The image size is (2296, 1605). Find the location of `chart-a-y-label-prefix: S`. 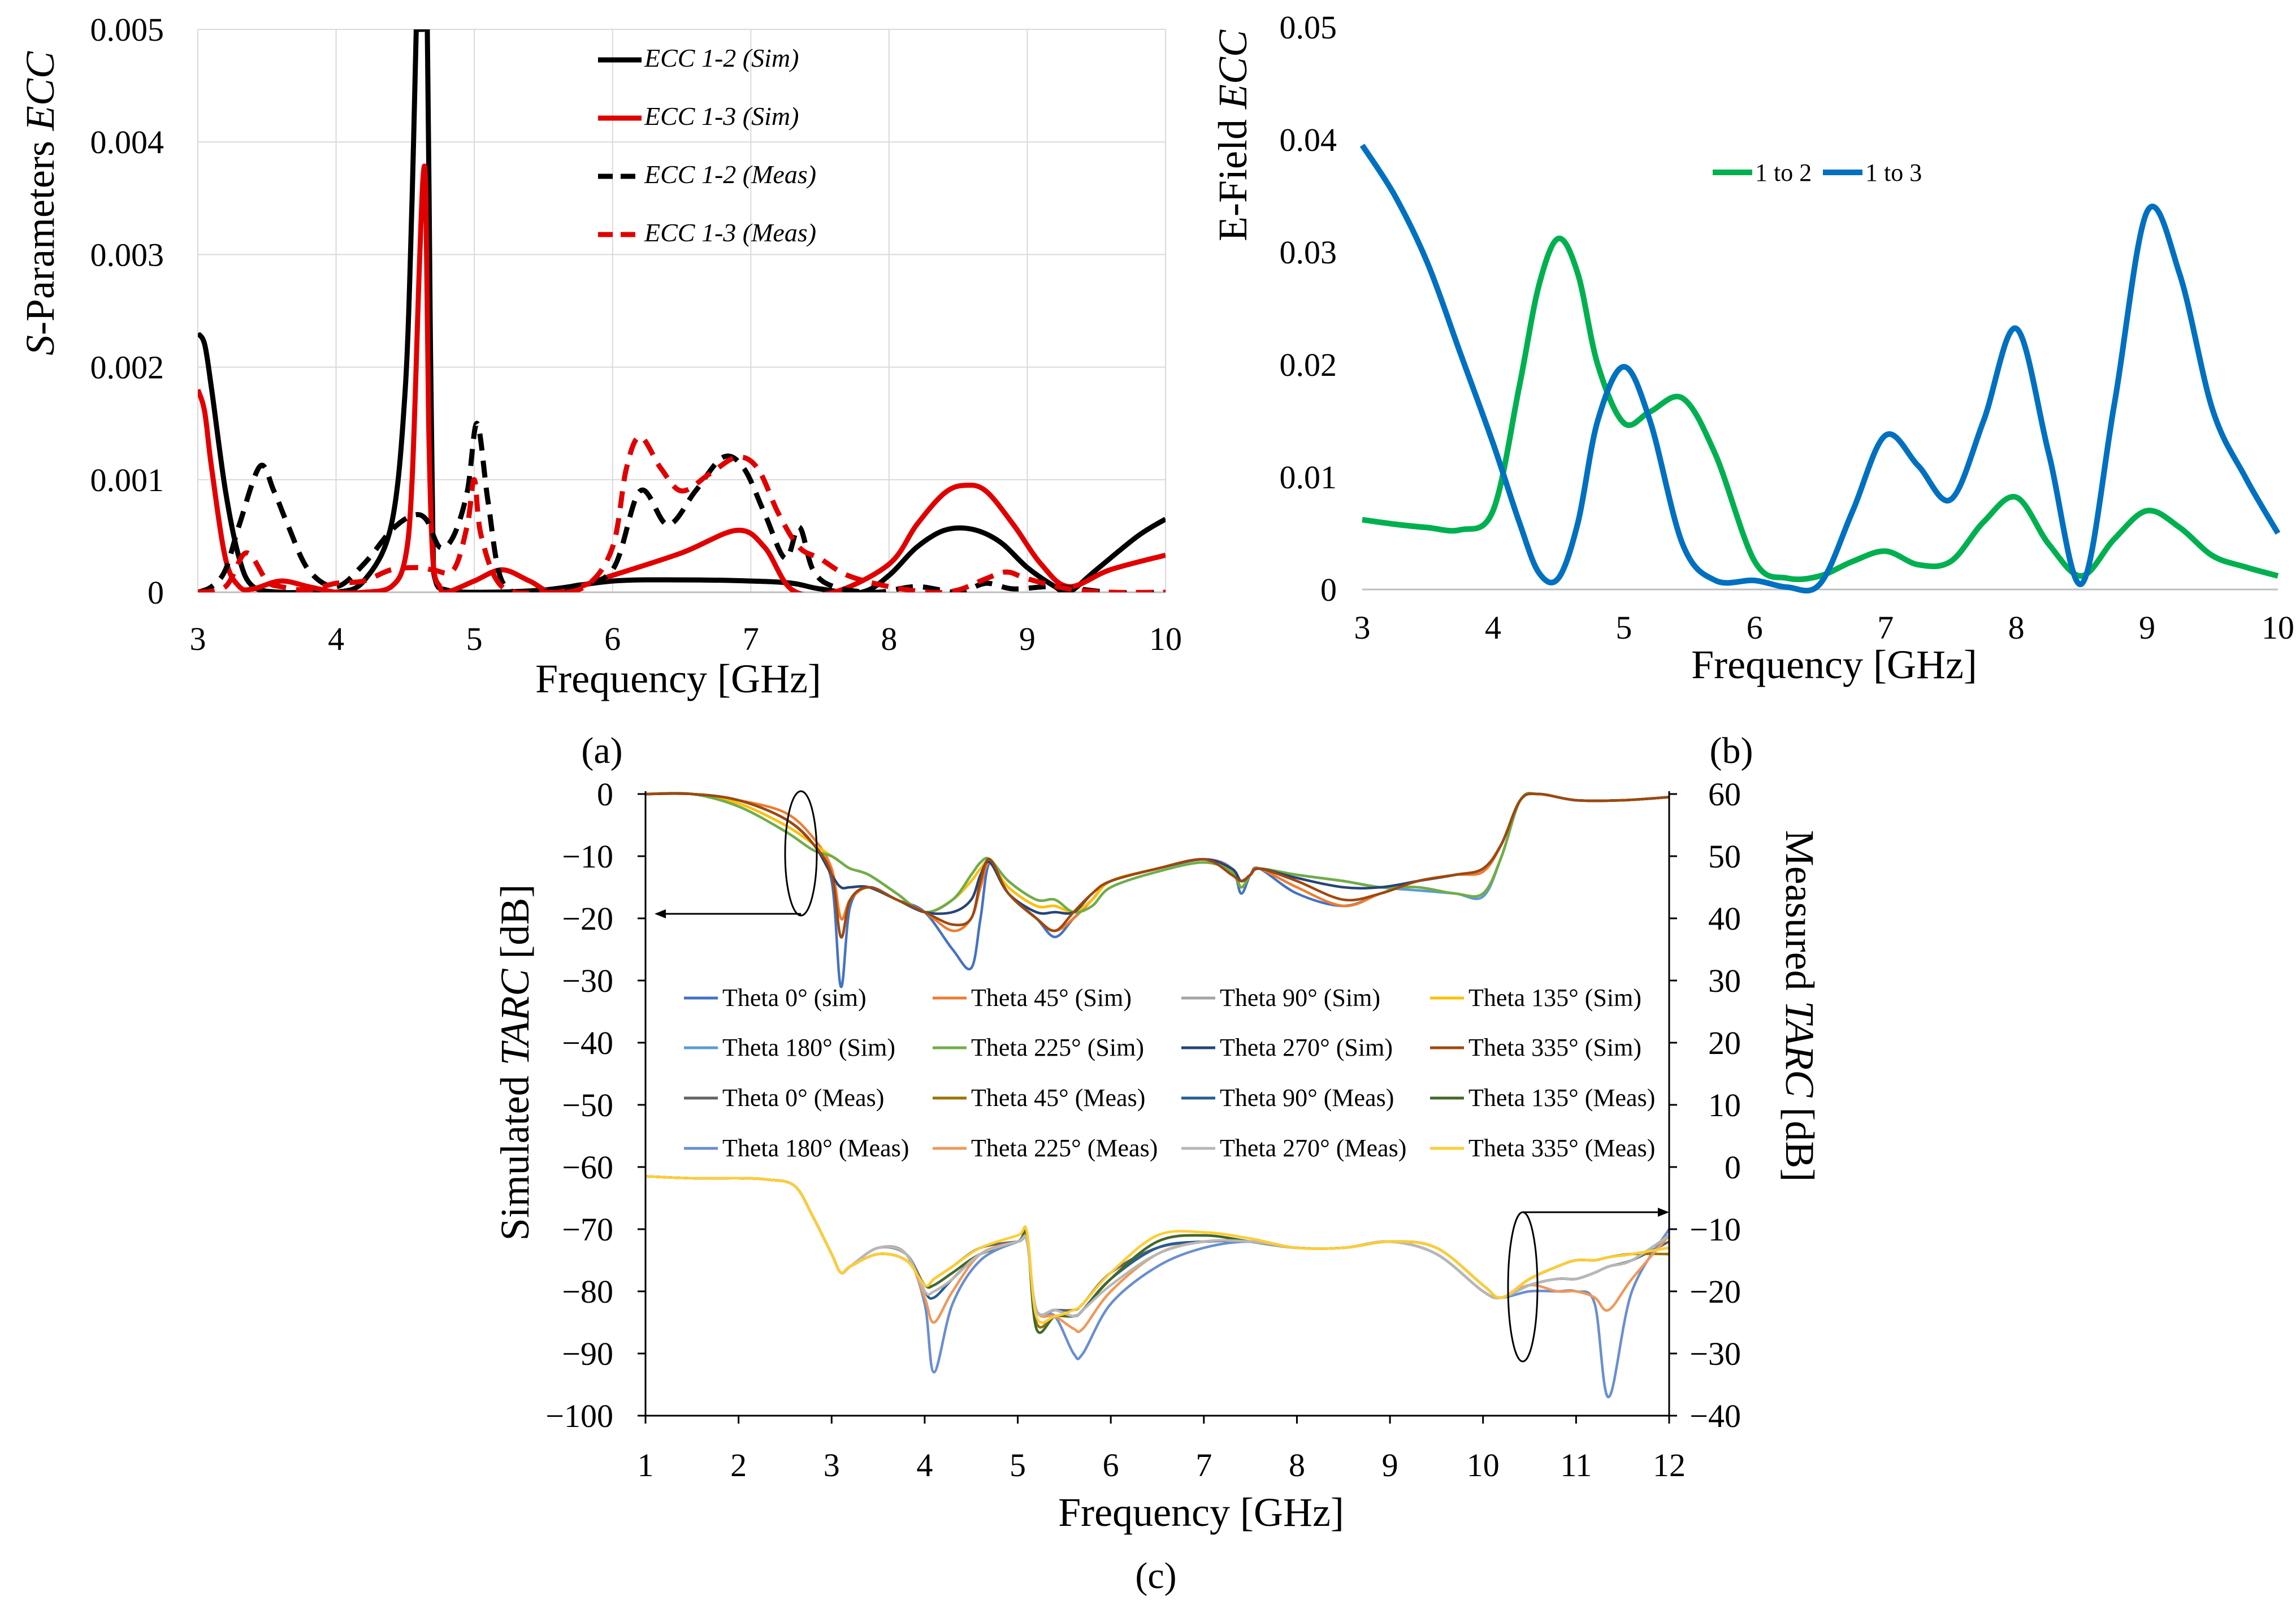

chart-a-y-label-prefix: S is located at coordinates (40, 345).